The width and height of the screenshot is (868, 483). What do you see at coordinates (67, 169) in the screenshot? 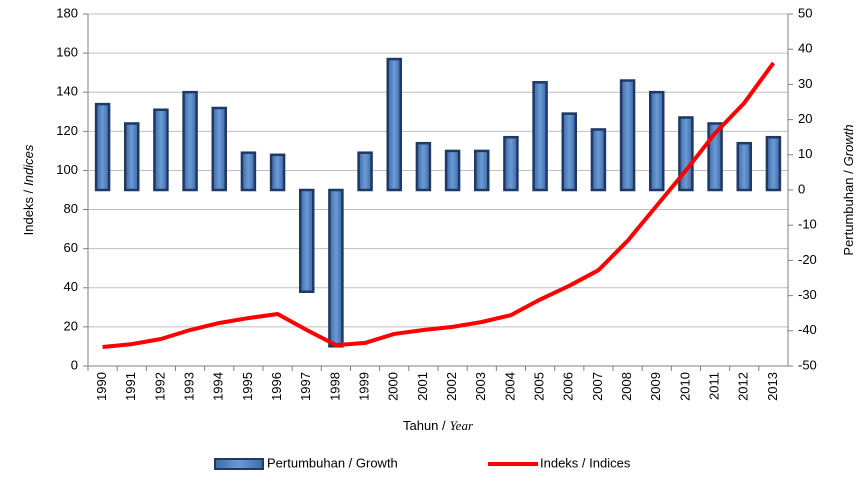
I see `y-tick-label: 100` at bounding box center [67, 169].